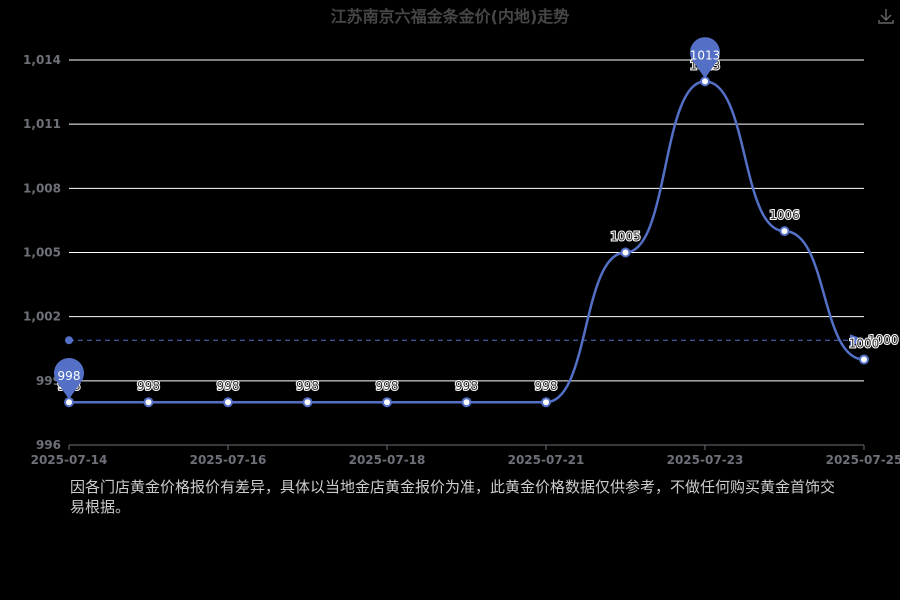 This screenshot has height=600, width=900. What do you see at coordinates (42, 60) in the screenshot?
I see `y-tick-label: 1,014` at bounding box center [42, 60].